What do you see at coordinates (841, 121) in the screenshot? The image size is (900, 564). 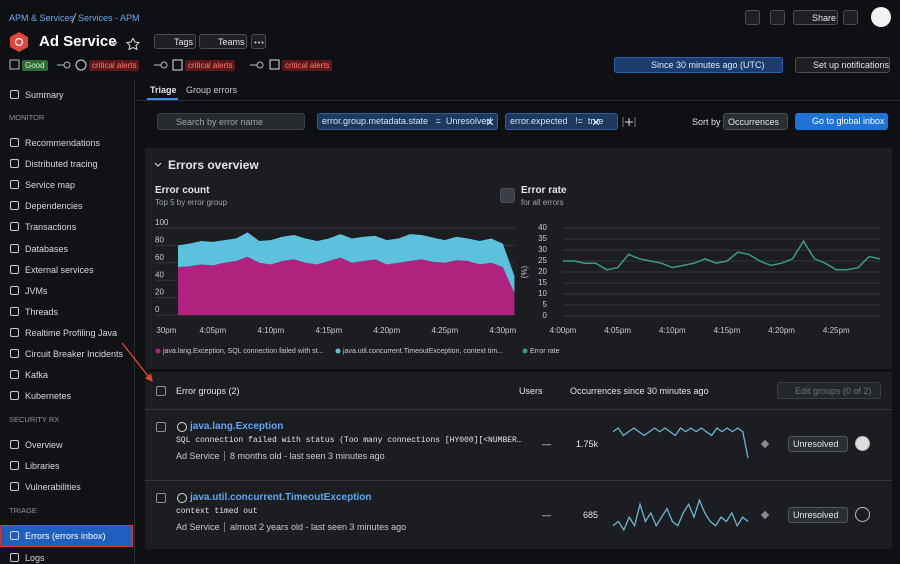 I see `global-inbox-button: Go to global inbox` at bounding box center [841, 121].